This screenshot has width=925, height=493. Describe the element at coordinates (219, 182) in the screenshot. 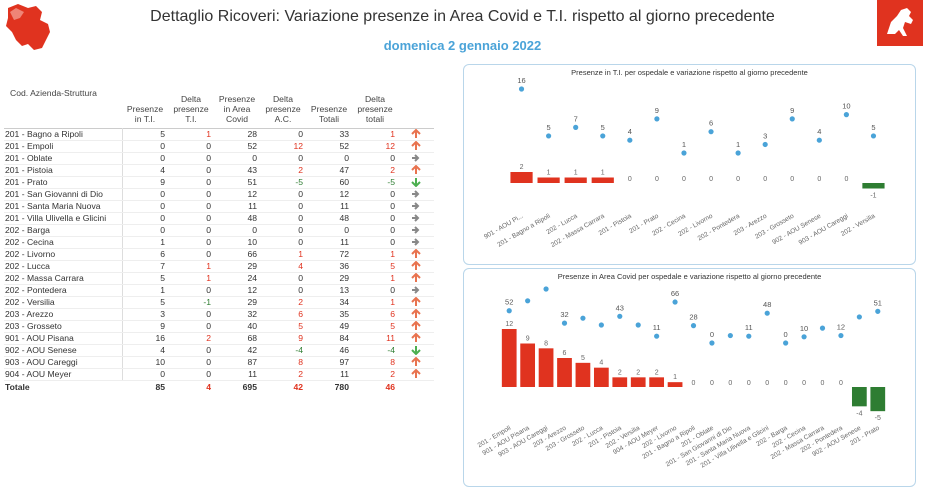

I see `table-row: 201 - Prato 9 0 51 -5 60 -5` at that location.